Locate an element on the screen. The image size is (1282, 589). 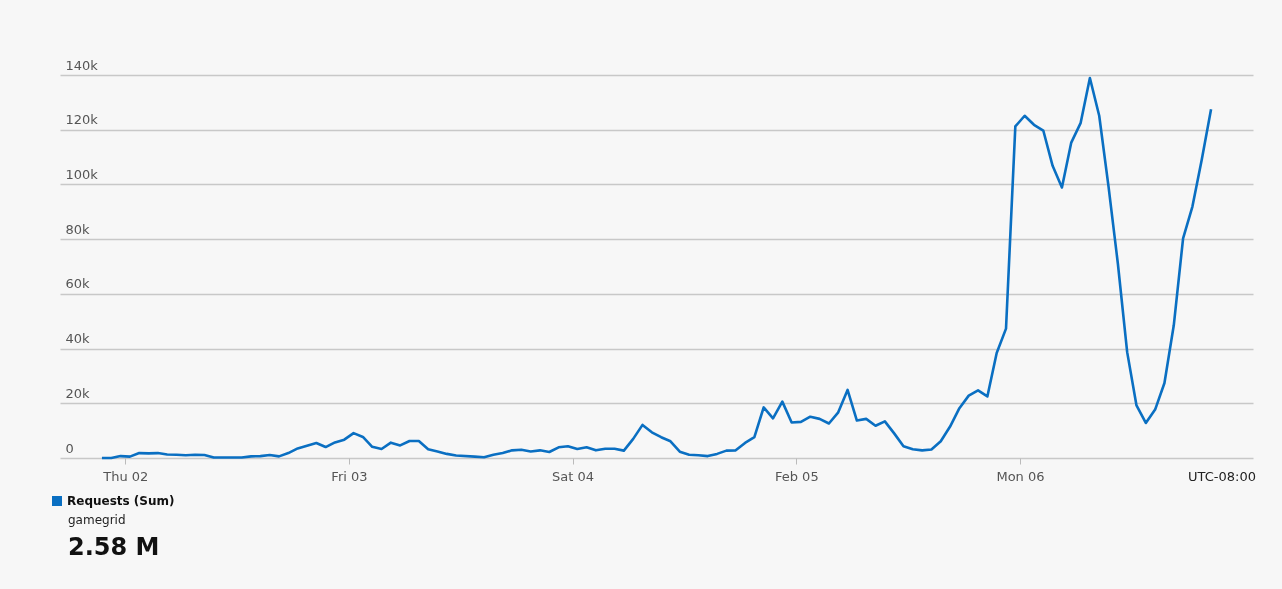
y-tick-label: 20k is located at coordinates (78, 393).